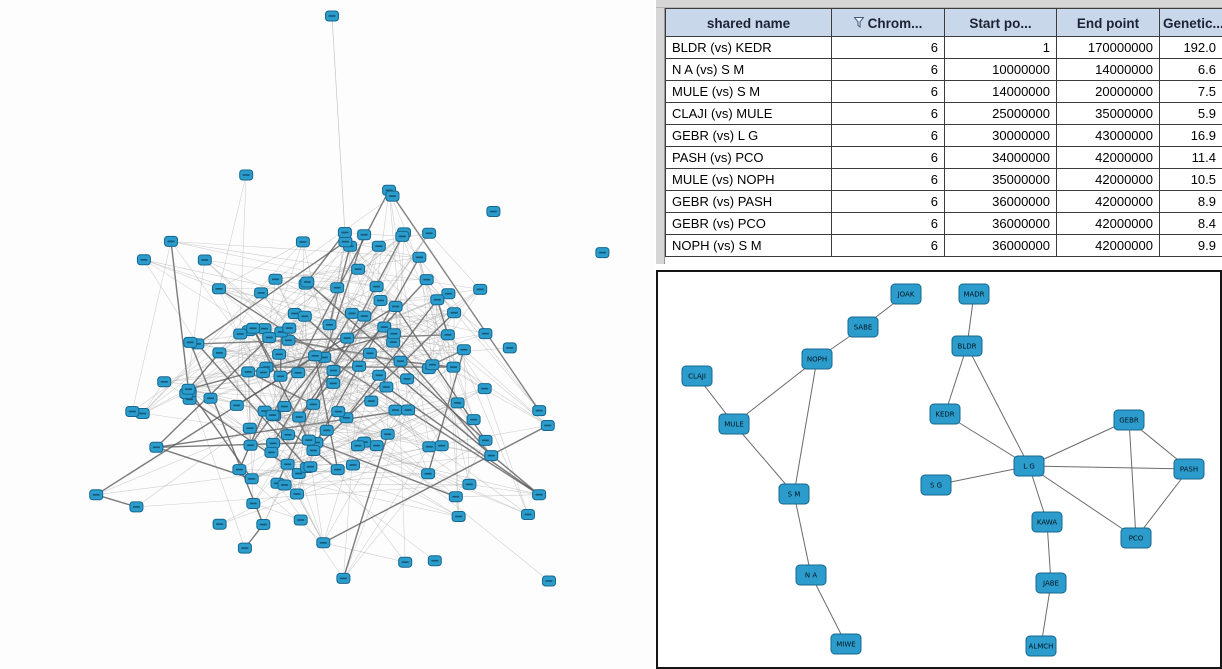 The width and height of the screenshot is (1222, 669). What do you see at coordinates (748, 113) in the screenshot?
I see `table-cell: CLAJI (vs) MULE` at bounding box center [748, 113].